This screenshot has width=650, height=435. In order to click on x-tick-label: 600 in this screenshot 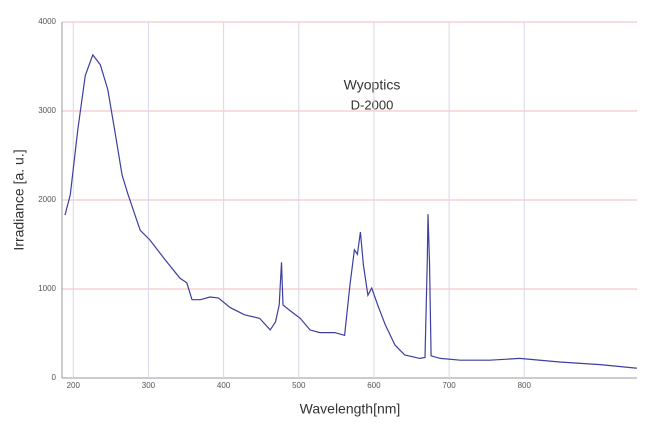, I will do `click(374, 385)`.